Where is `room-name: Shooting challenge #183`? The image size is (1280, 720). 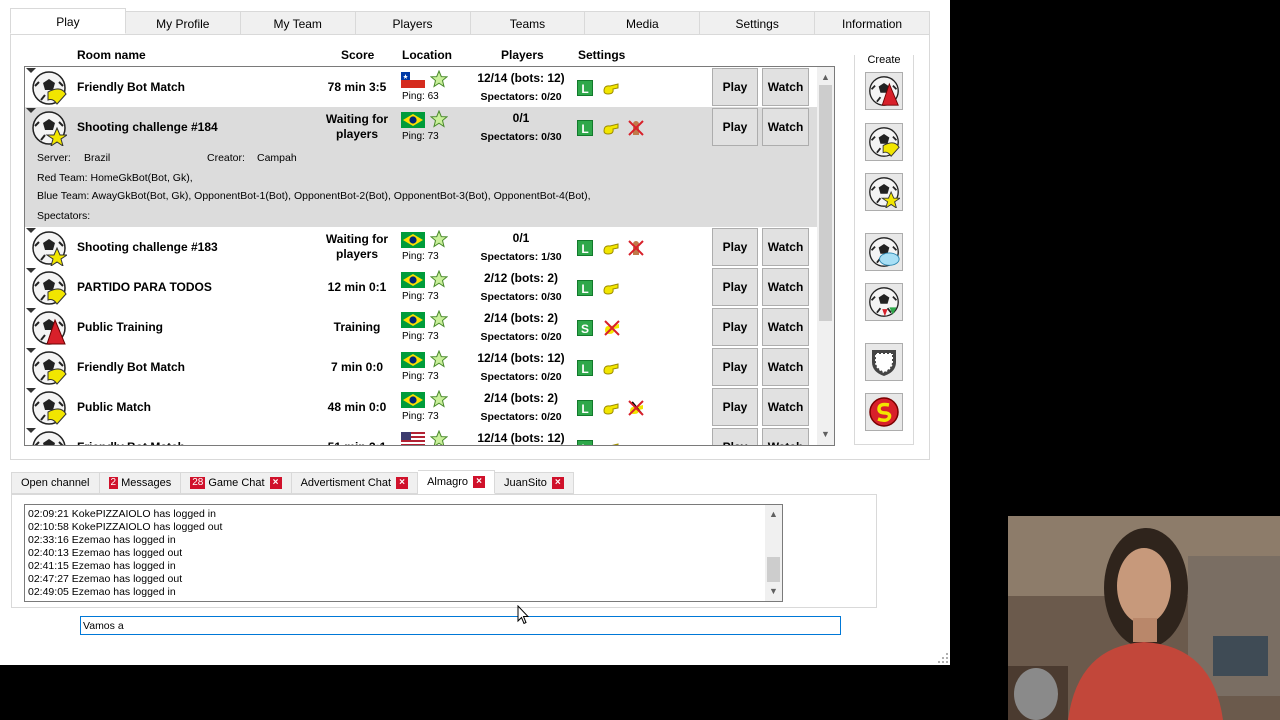 room-name: Shooting challenge #183 is located at coordinates (147, 247).